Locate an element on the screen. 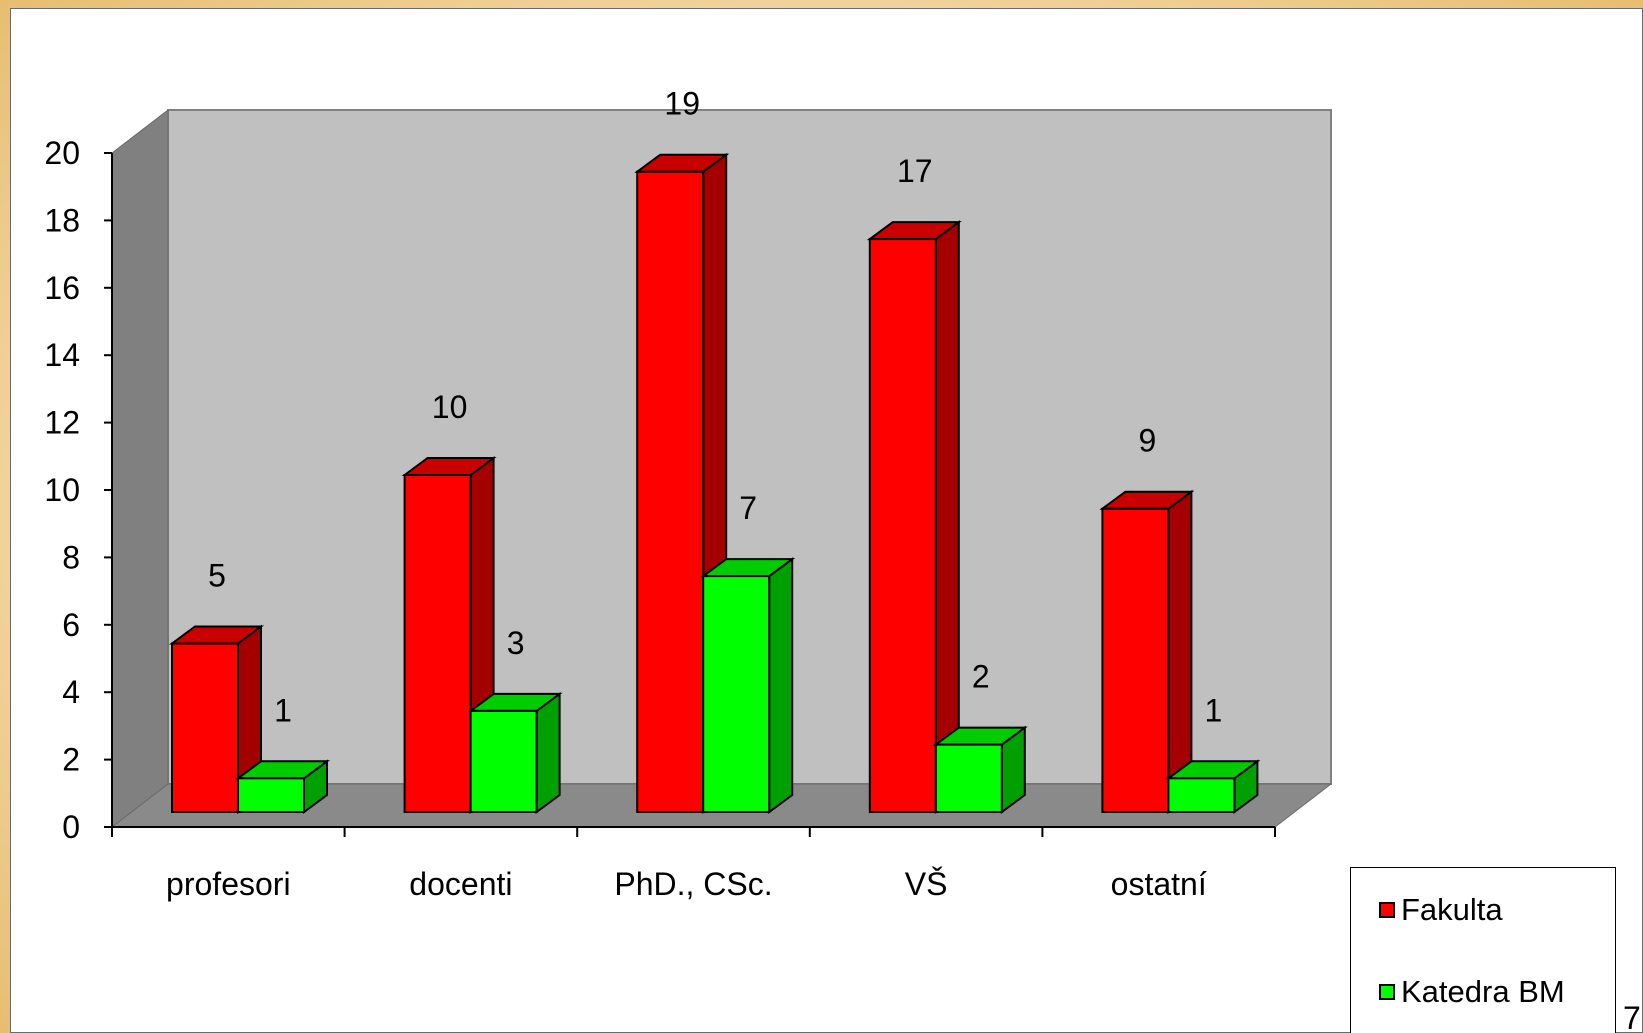 The image size is (1643, 1033). legend-item-katedra-bm: Katedra BM is located at coordinates (1472, 992).